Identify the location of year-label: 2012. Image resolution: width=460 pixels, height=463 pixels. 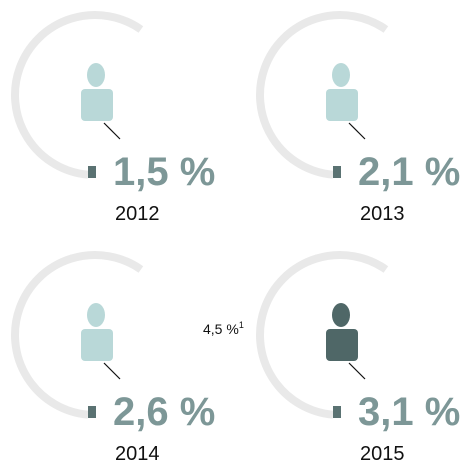
(137, 214).